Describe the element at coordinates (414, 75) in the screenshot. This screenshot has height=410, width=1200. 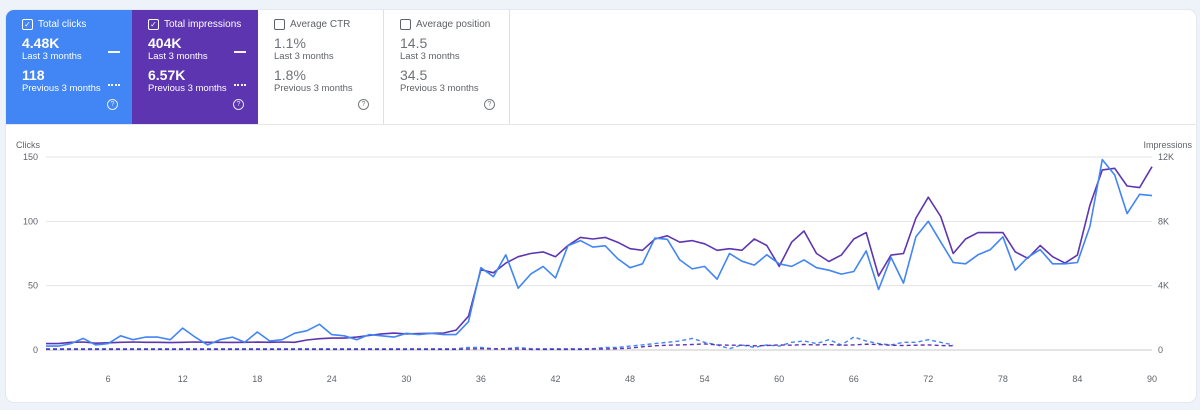
I see `metric-previous-value: 34.5` at that location.